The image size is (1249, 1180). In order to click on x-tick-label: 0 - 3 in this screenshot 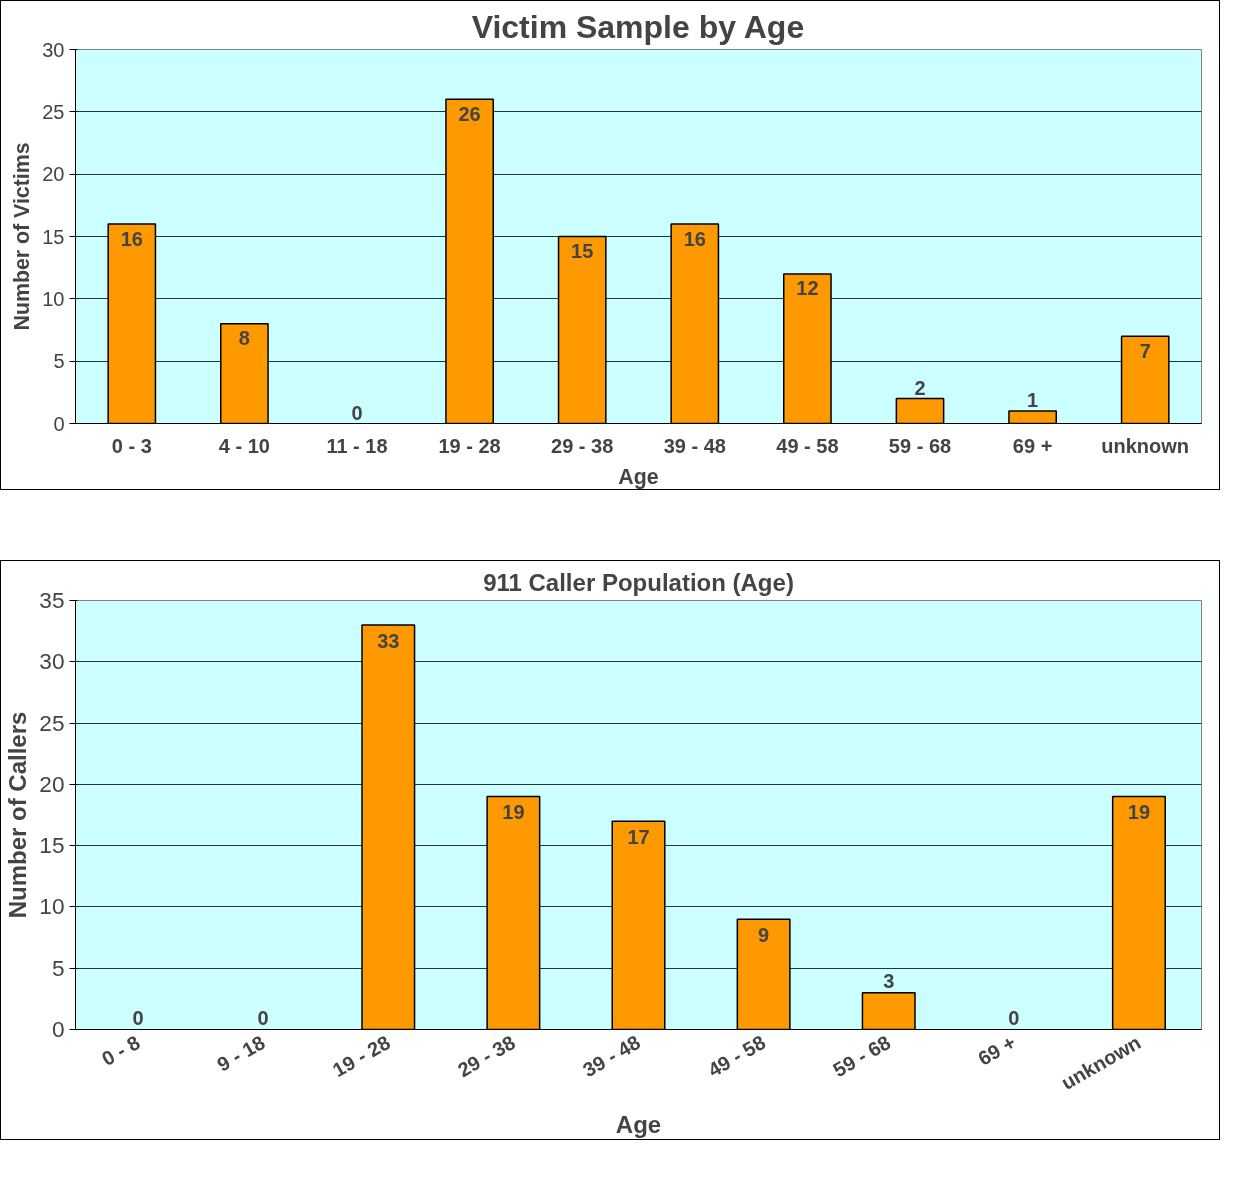, I will do `click(131, 445)`.